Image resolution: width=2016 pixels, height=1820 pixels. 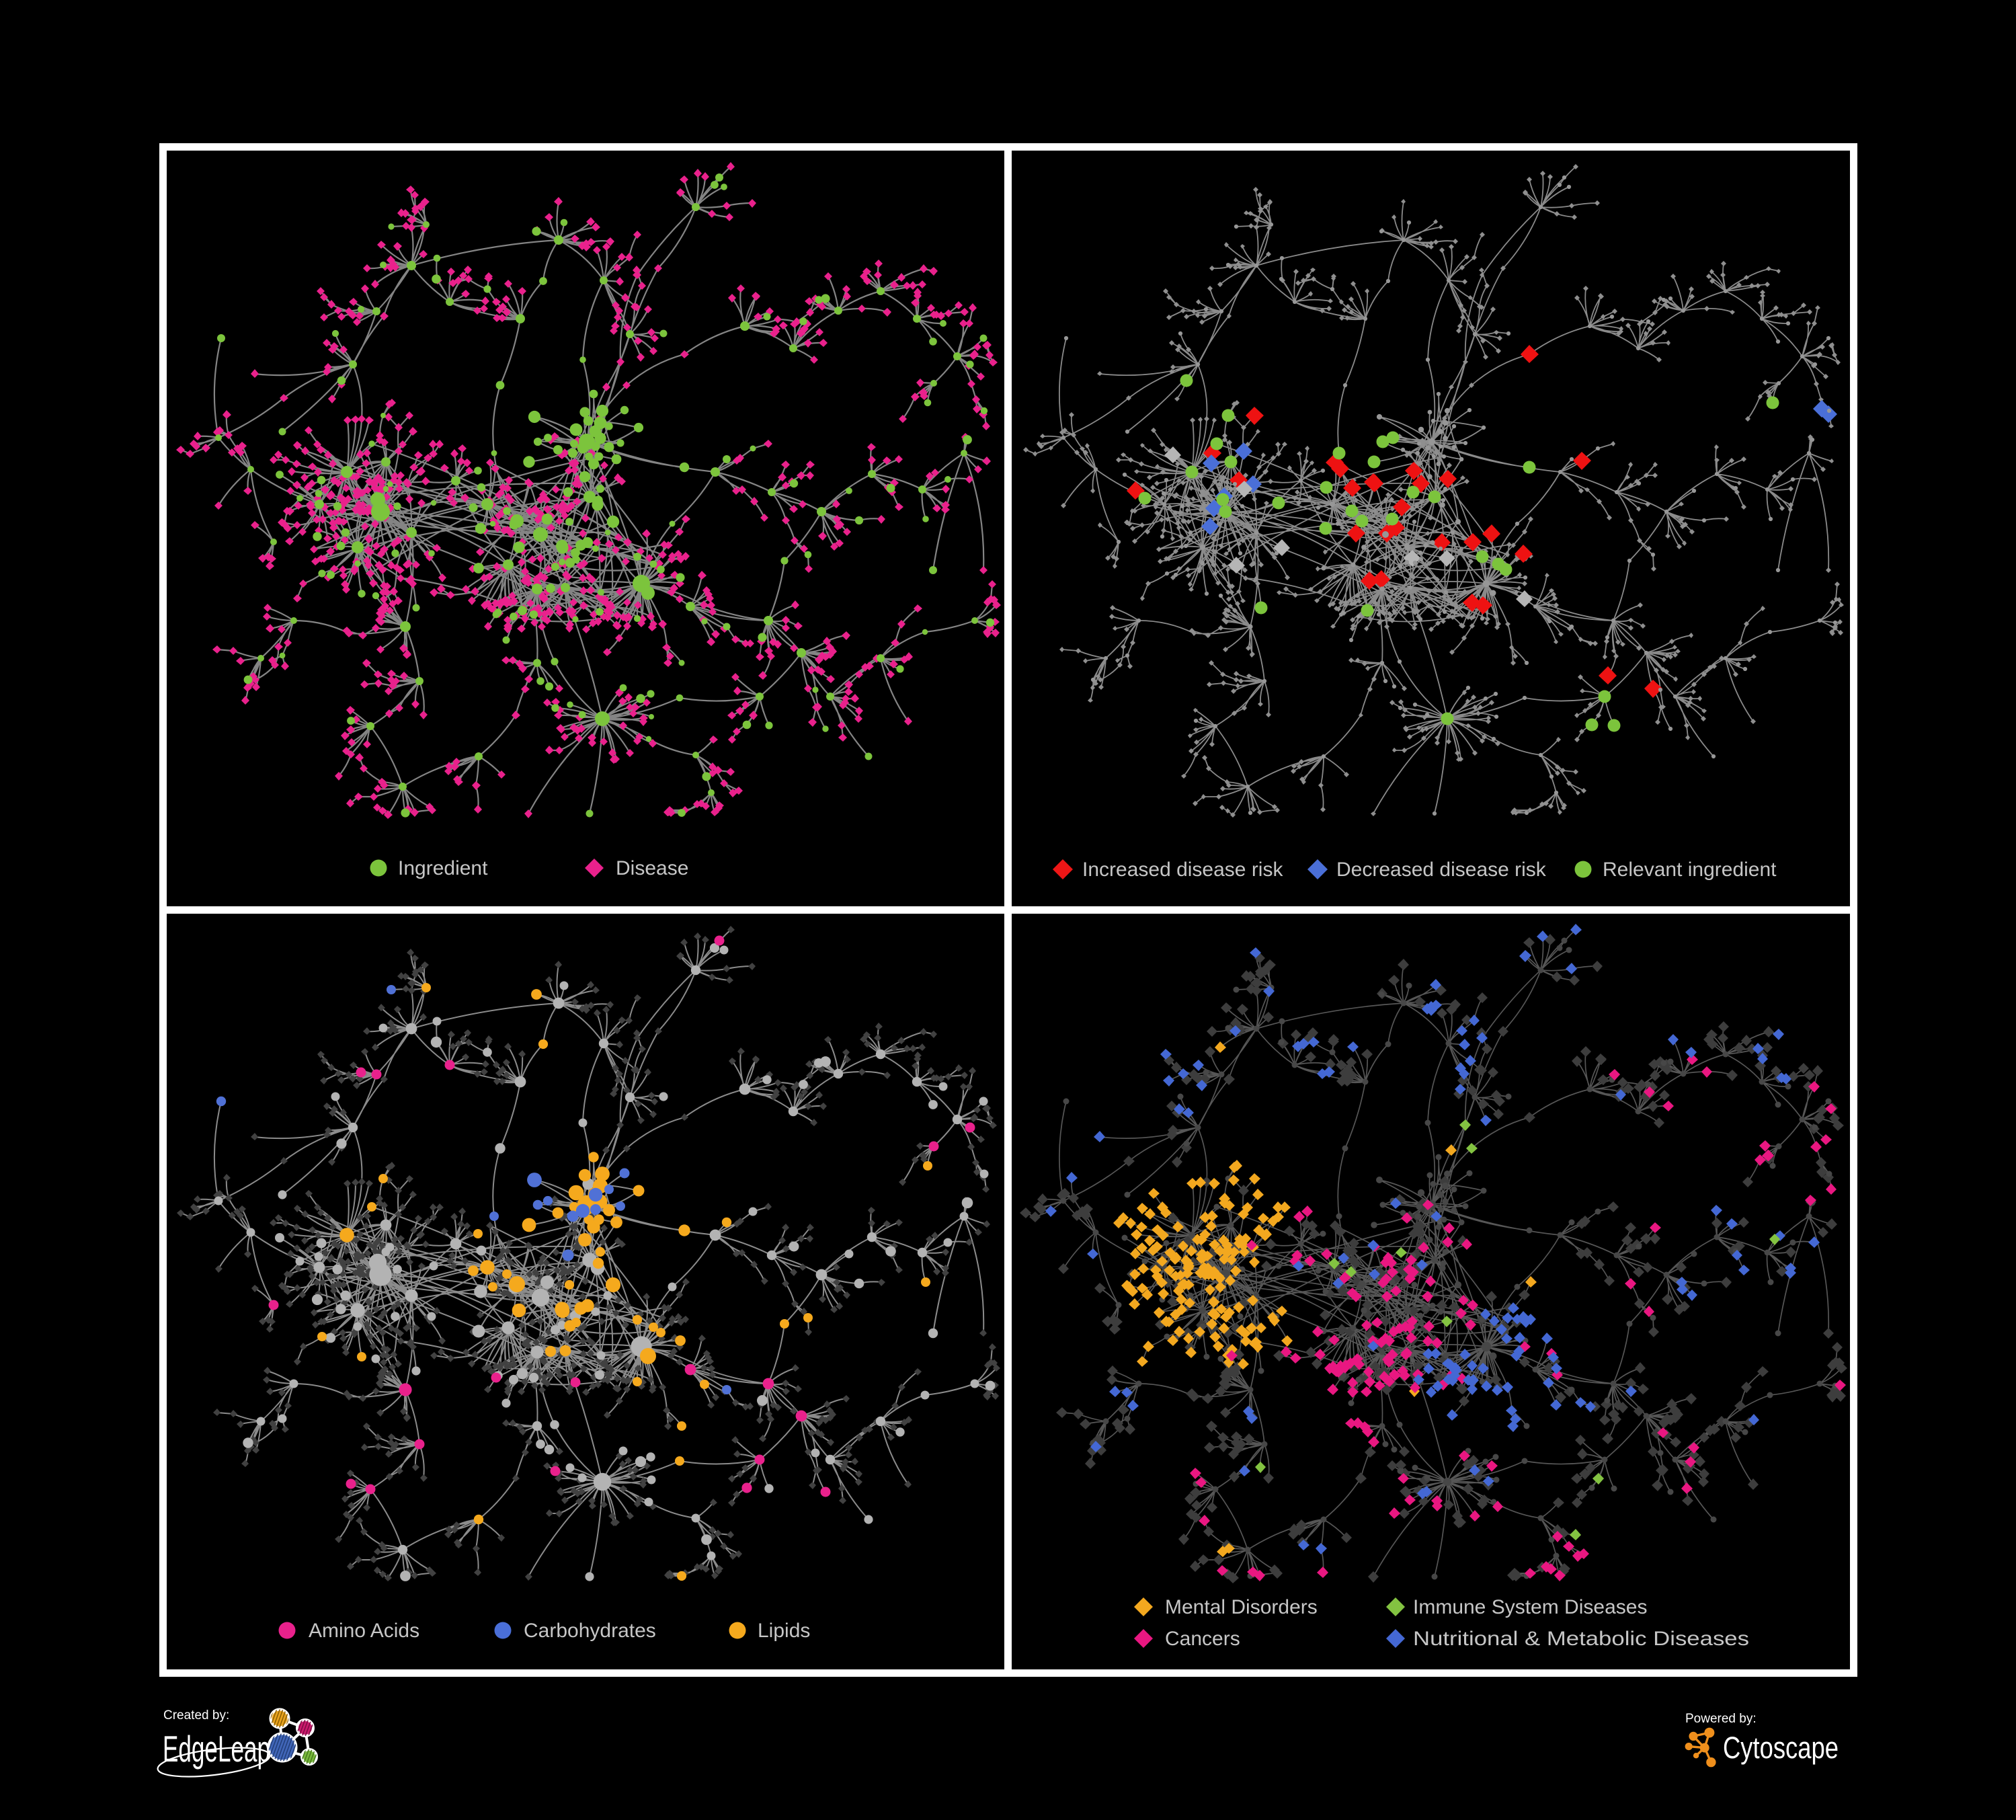 I want to click on svg-text: Cancers, so click(x=1202, y=1639).